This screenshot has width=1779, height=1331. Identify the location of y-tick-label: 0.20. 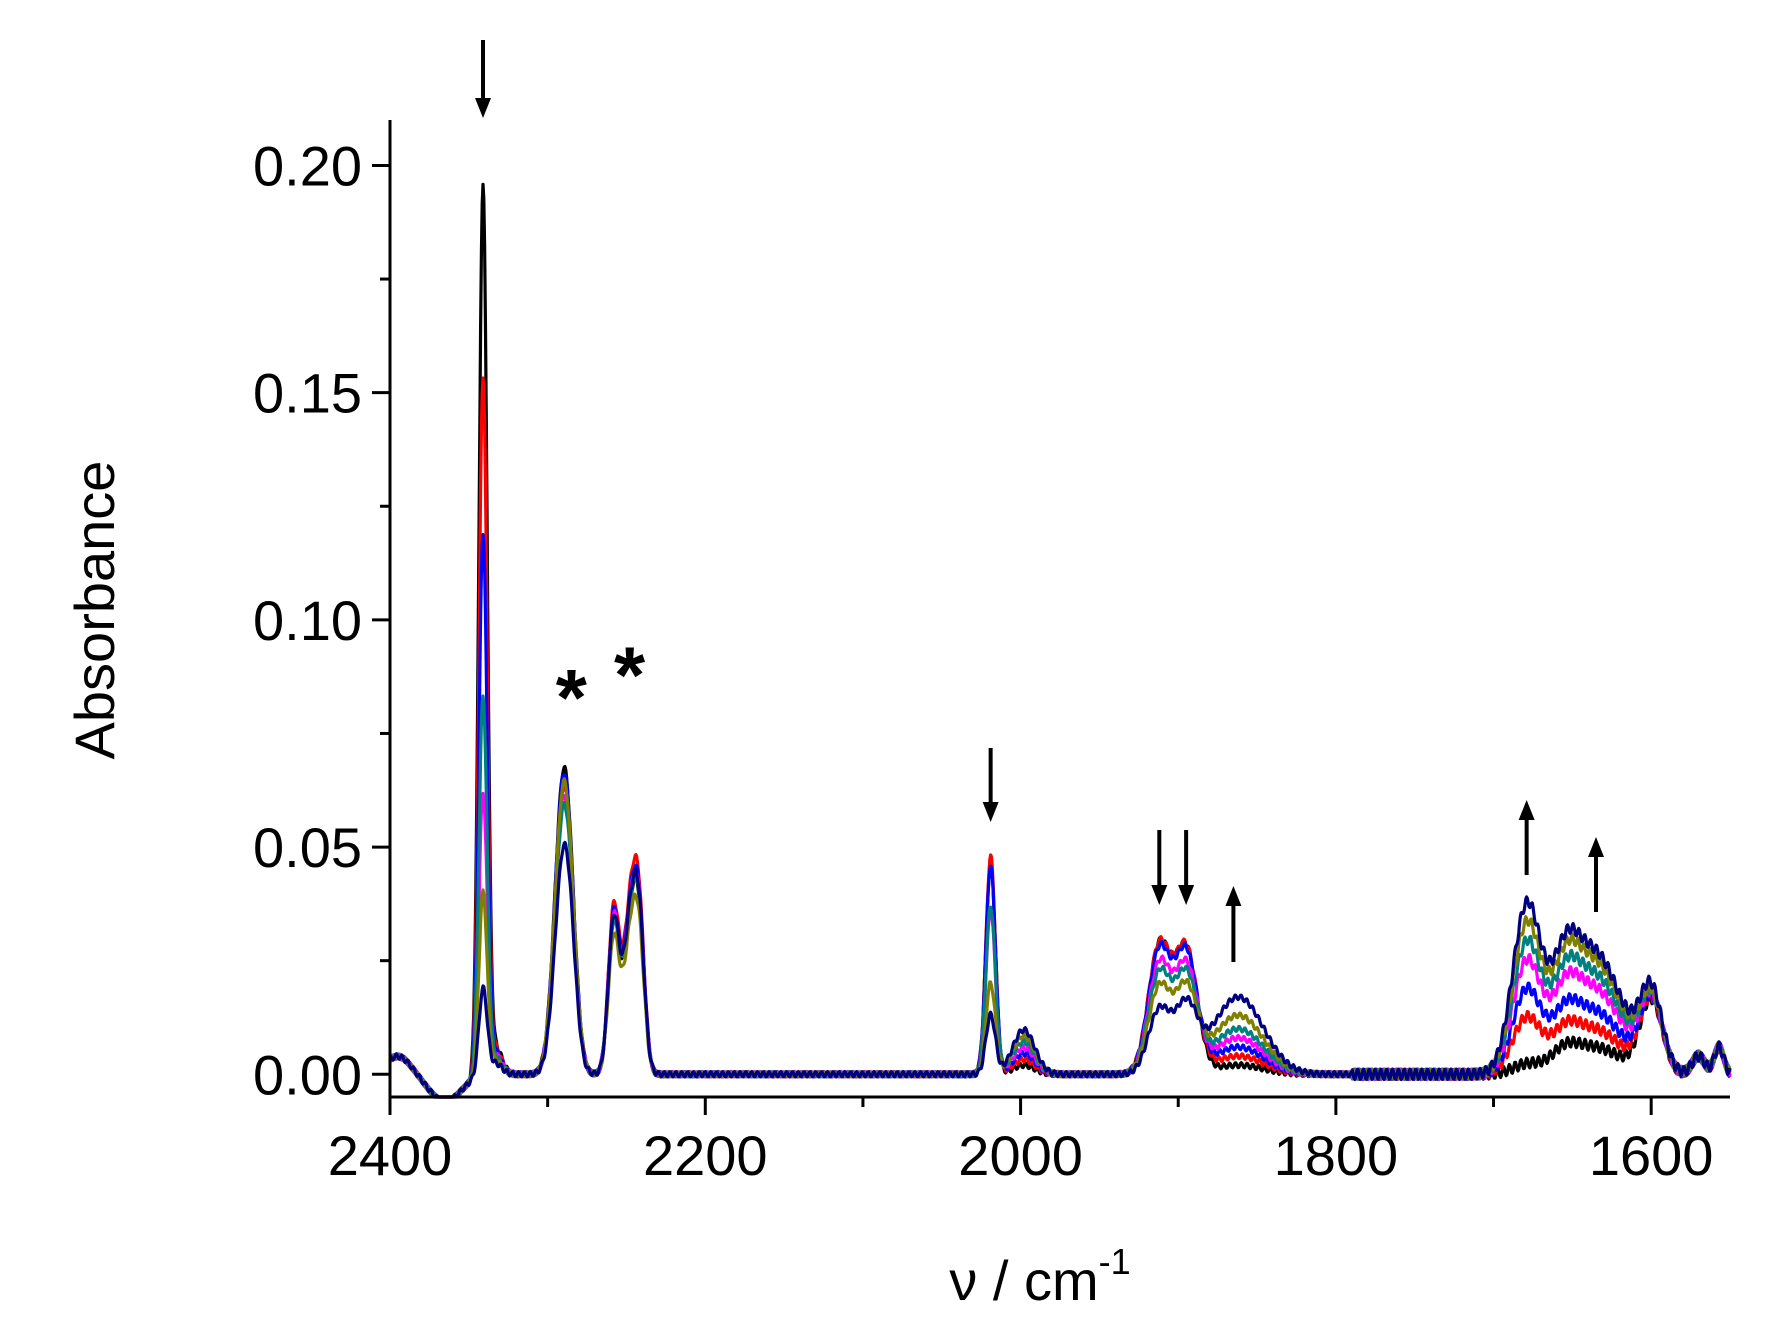
(307, 165).